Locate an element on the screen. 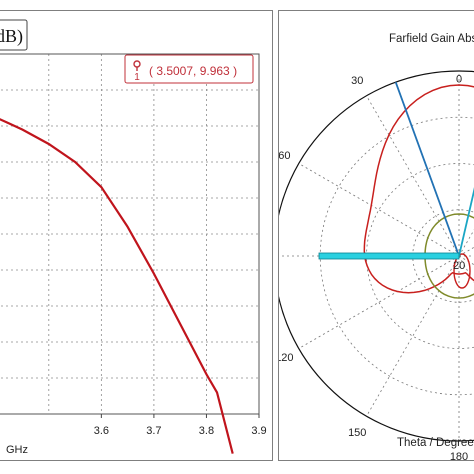 This screenshot has height=474, width=474. left-title-box is located at coordinates (14, 35).